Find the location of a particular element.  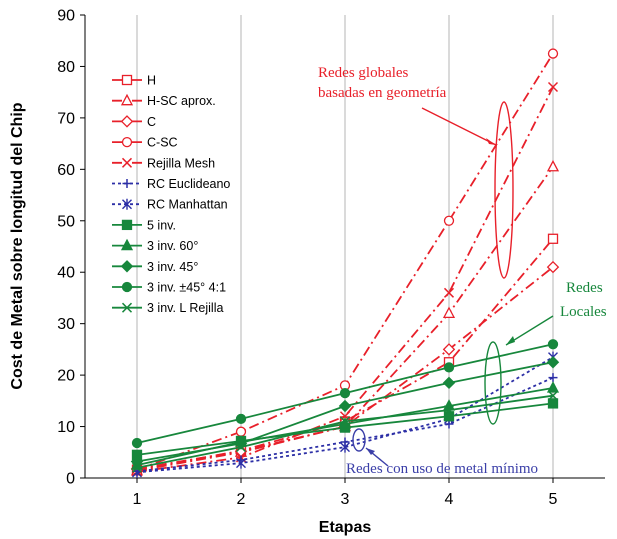

legend-label: RC Manhattan is located at coordinates (187, 205).